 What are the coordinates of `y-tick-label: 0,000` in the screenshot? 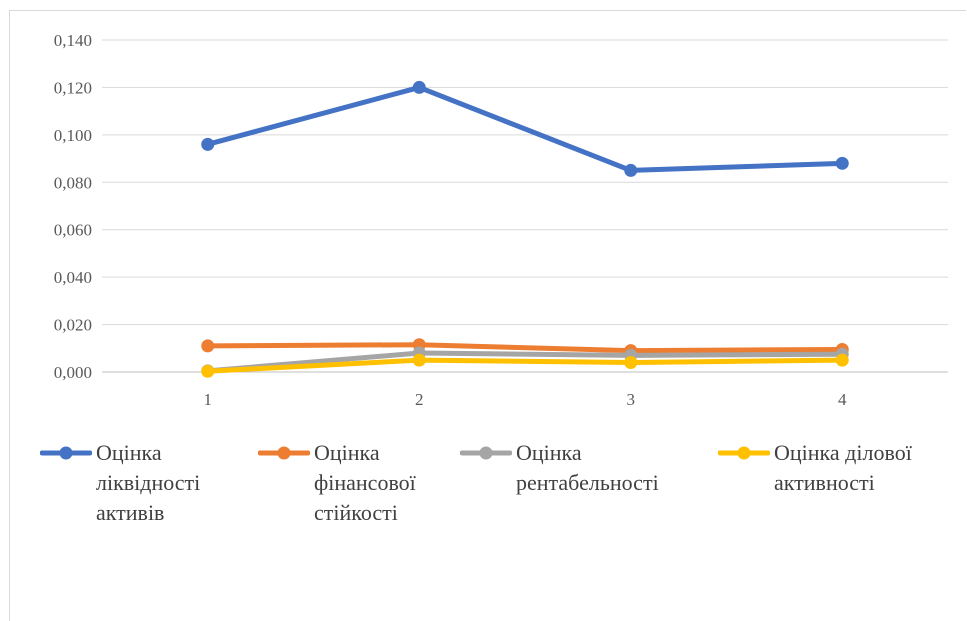 It's located at (73, 372).